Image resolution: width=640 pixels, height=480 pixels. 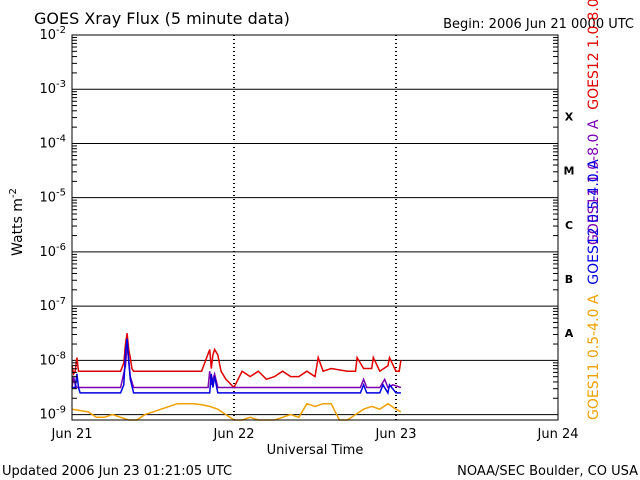 I want to click on series-line-goes12_long, so click(x=236, y=361).